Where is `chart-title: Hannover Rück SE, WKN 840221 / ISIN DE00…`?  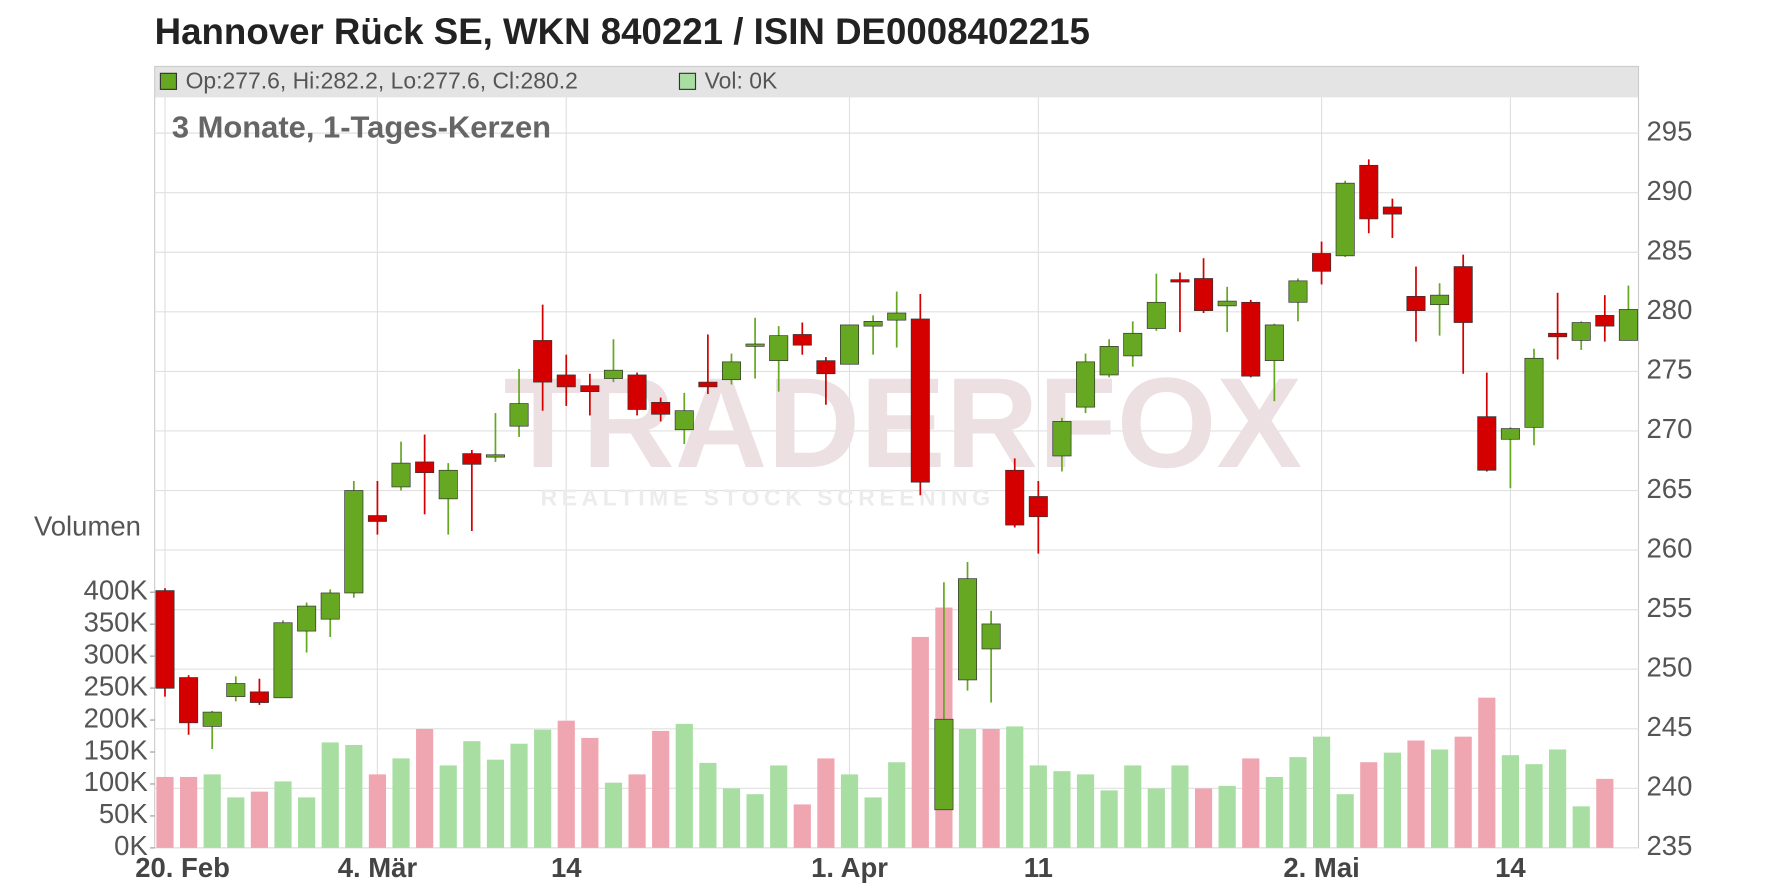
chart-title: Hannover Rück SE, WKN 840221 / ISIN DE00… is located at coordinates (622, 31).